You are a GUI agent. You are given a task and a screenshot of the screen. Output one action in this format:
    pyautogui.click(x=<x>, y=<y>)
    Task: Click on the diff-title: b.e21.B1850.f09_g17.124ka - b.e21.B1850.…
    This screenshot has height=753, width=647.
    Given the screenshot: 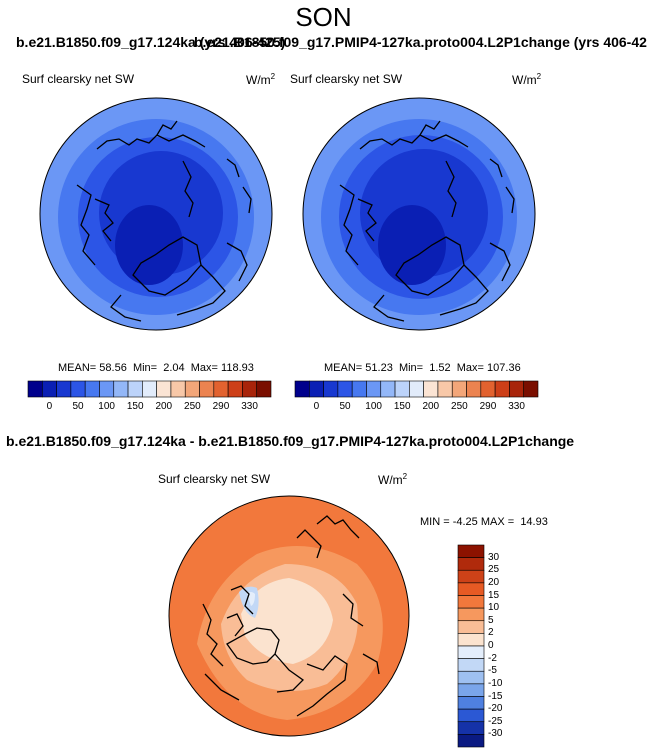 What is the action you would take?
    pyautogui.click(x=290, y=441)
    